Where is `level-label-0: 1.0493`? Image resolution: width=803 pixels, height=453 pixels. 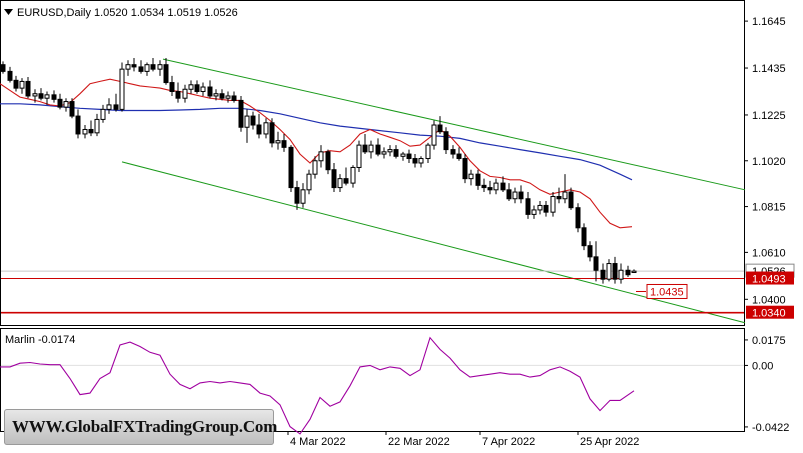
level-label-0: 1.0493 is located at coordinates (769, 280).